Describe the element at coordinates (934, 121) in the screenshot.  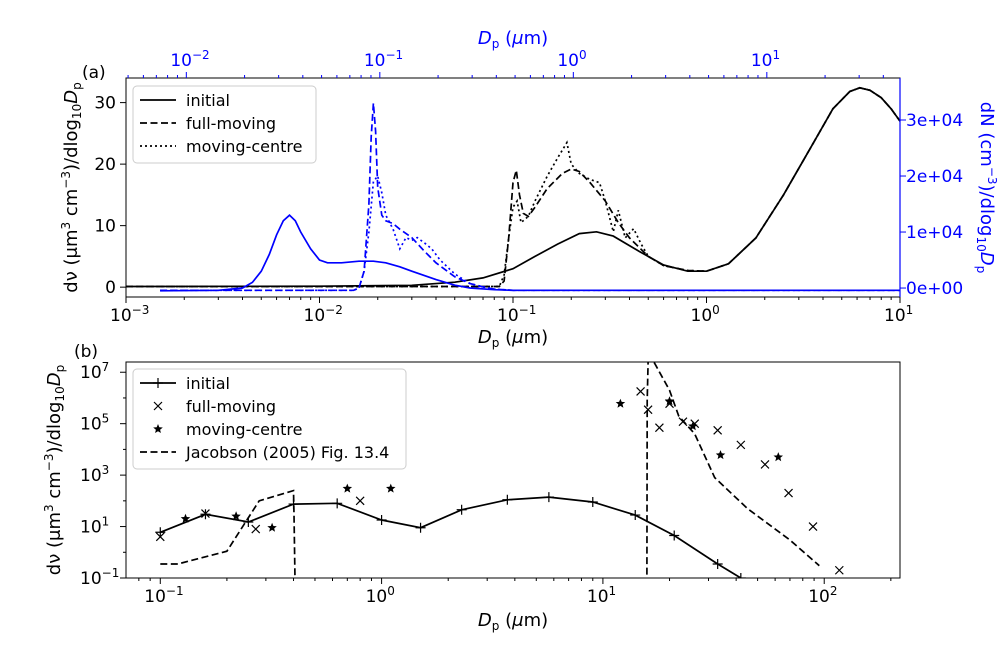
I see `y-right-tick-label-a: 3e+04` at that location.